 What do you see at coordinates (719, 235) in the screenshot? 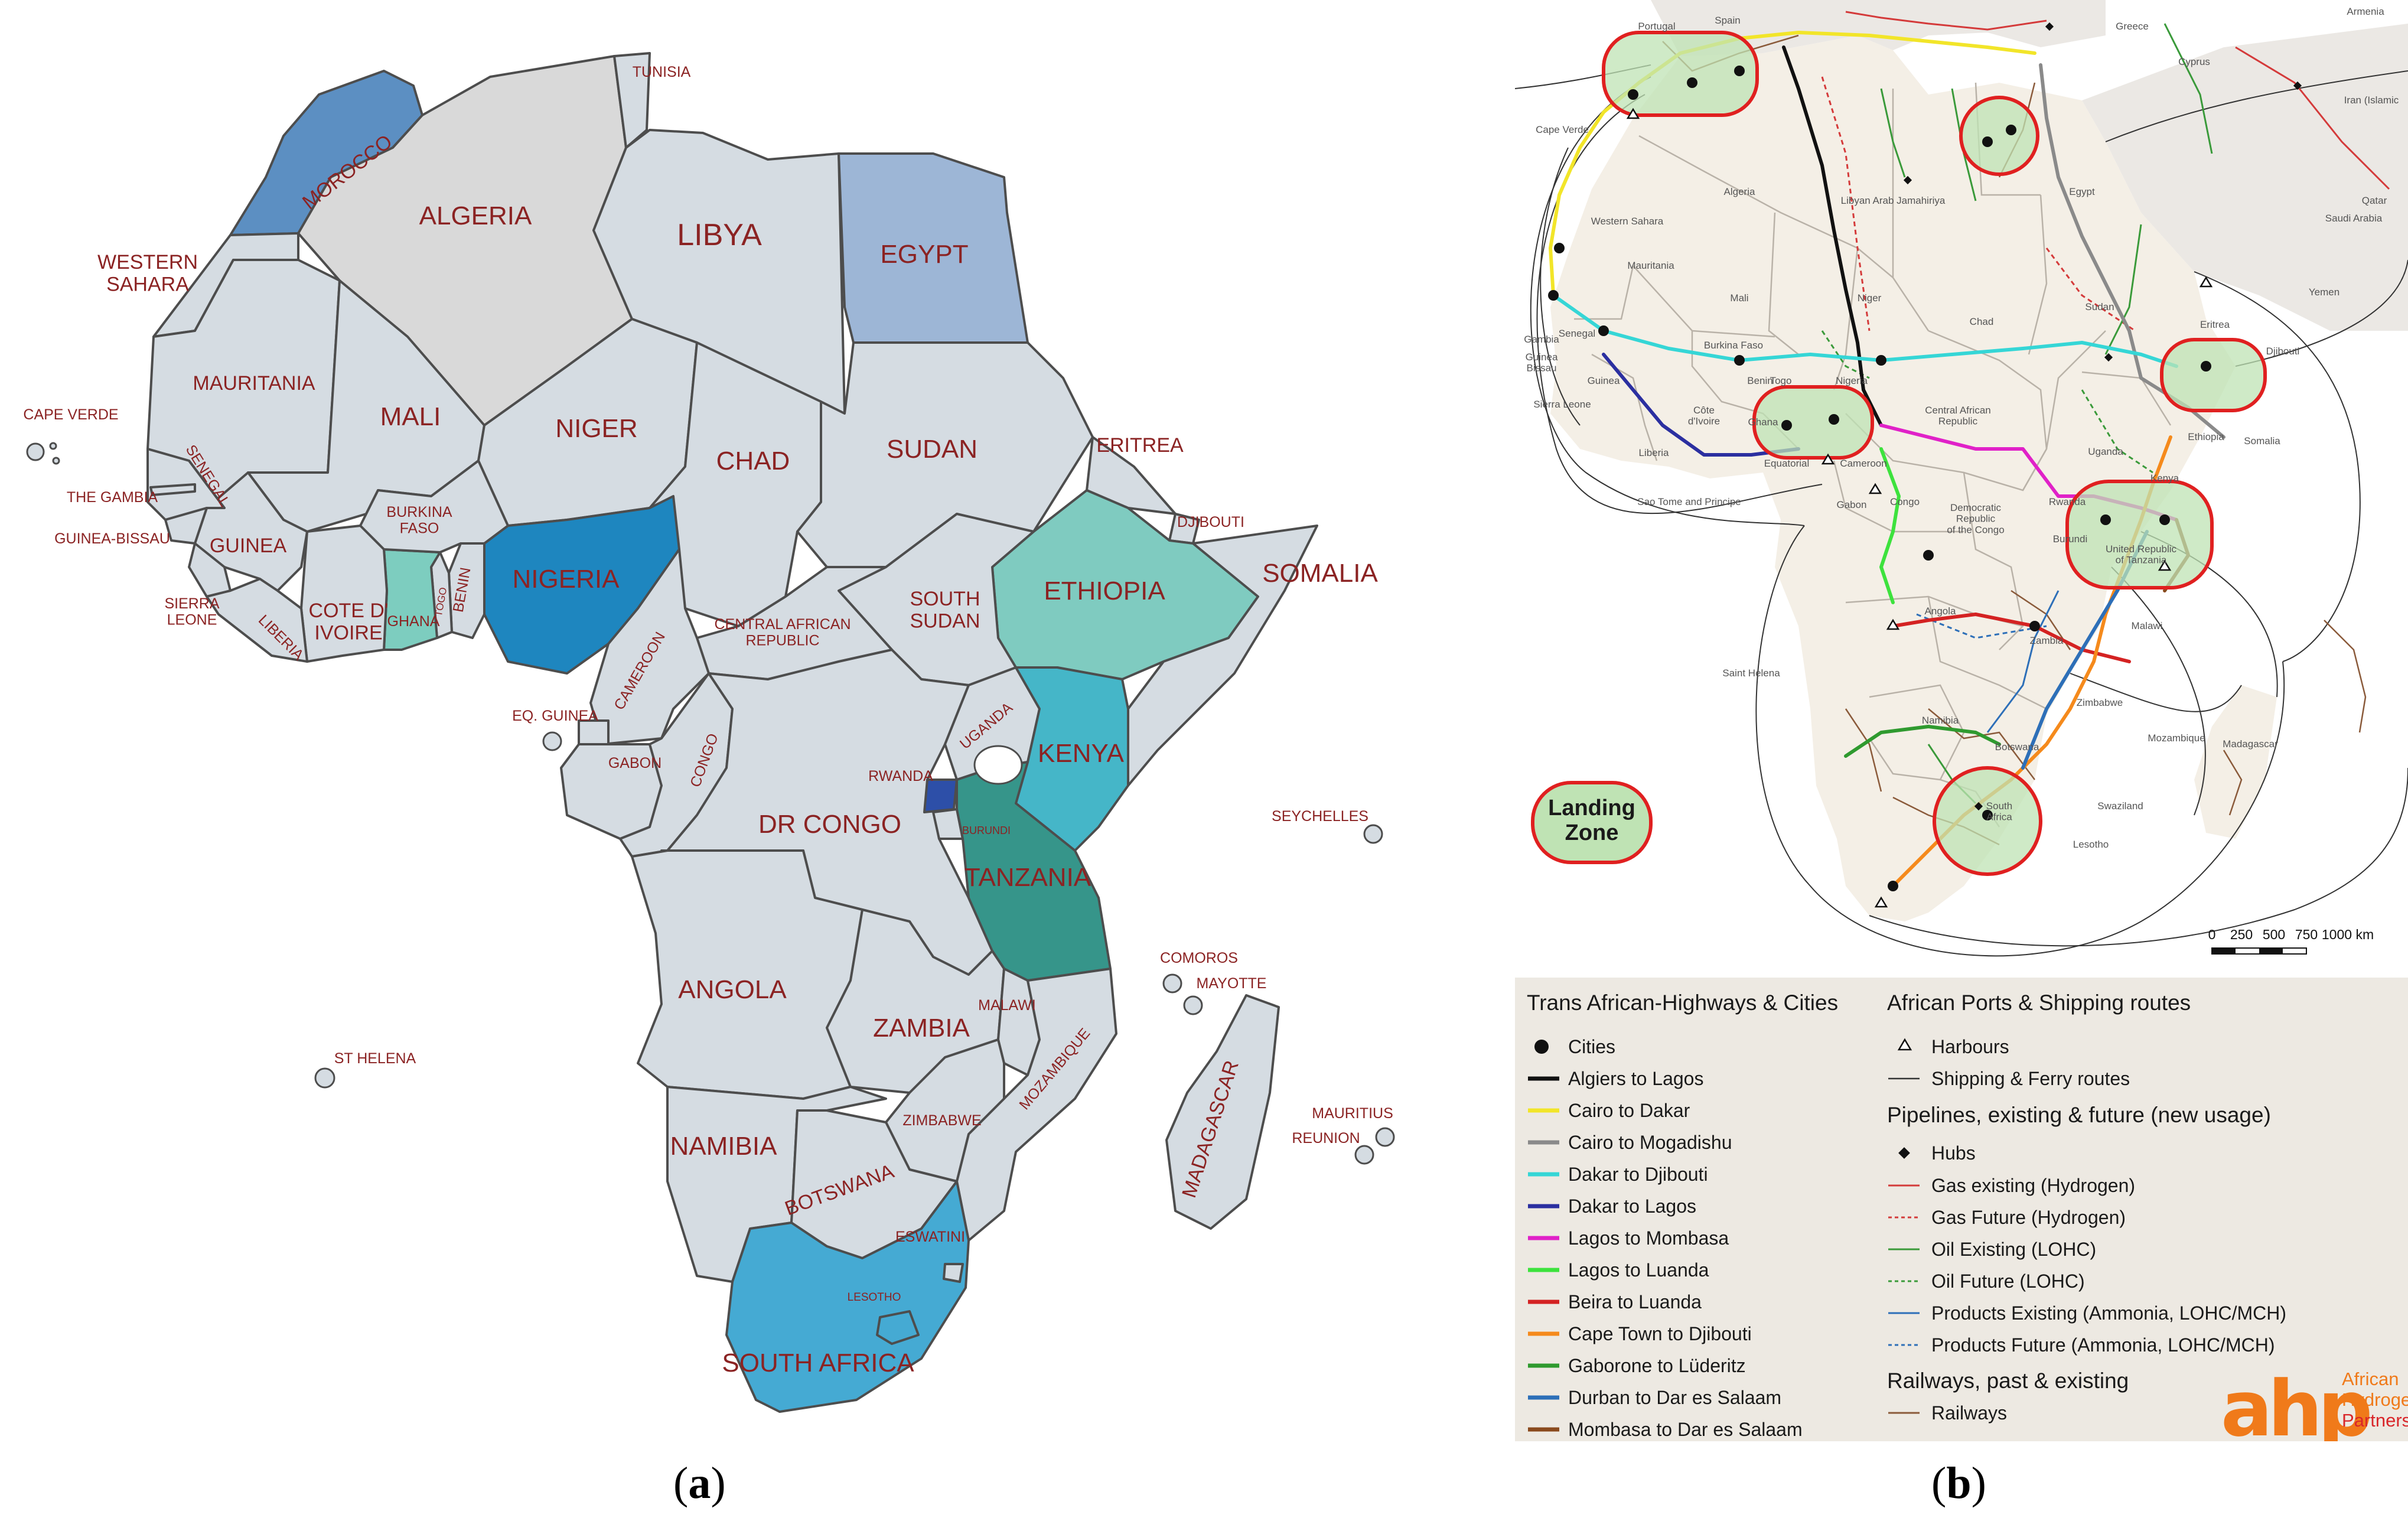
I see `label-libya: LIBYA` at bounding box center [719, 235].